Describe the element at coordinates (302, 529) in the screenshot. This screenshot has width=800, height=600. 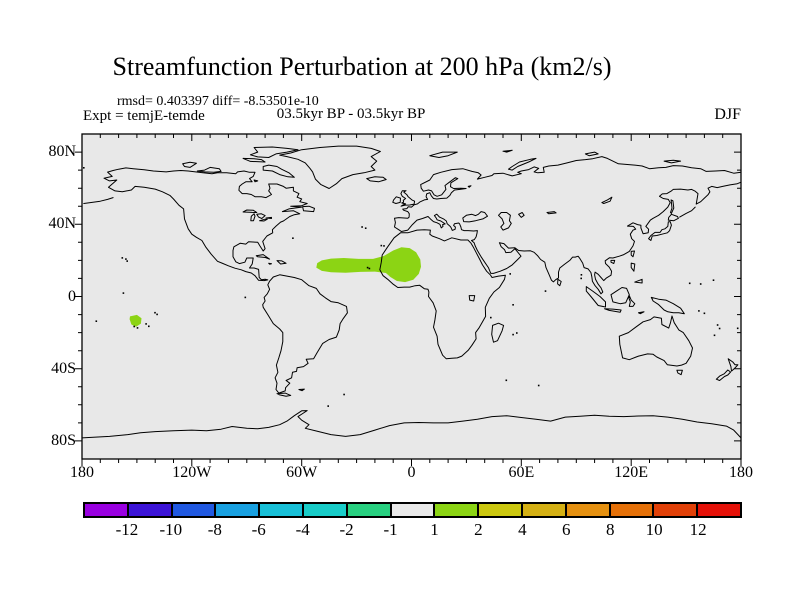
I see `colorbar-level-label: -4` at that location.